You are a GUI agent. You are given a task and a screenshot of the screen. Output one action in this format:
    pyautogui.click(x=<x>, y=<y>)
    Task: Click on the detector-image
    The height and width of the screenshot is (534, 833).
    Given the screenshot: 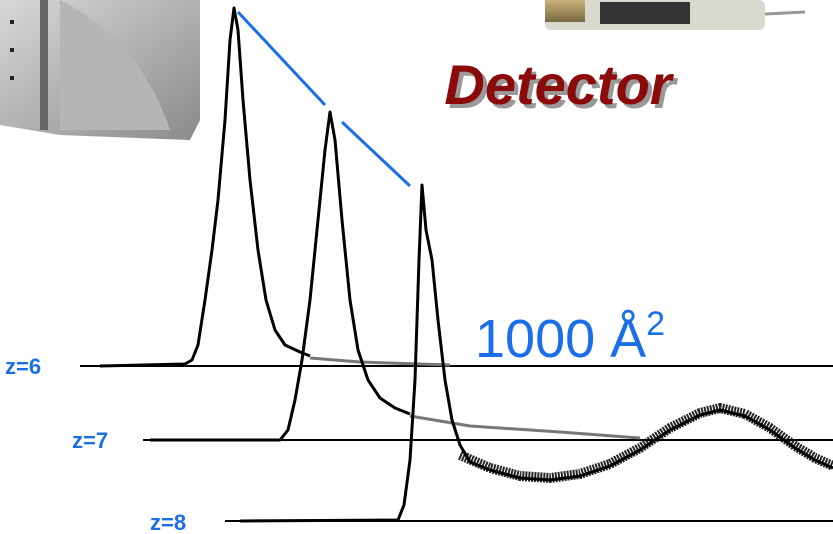 What is the action you would take?
    pyautogui.click(x=100, y=70)
    